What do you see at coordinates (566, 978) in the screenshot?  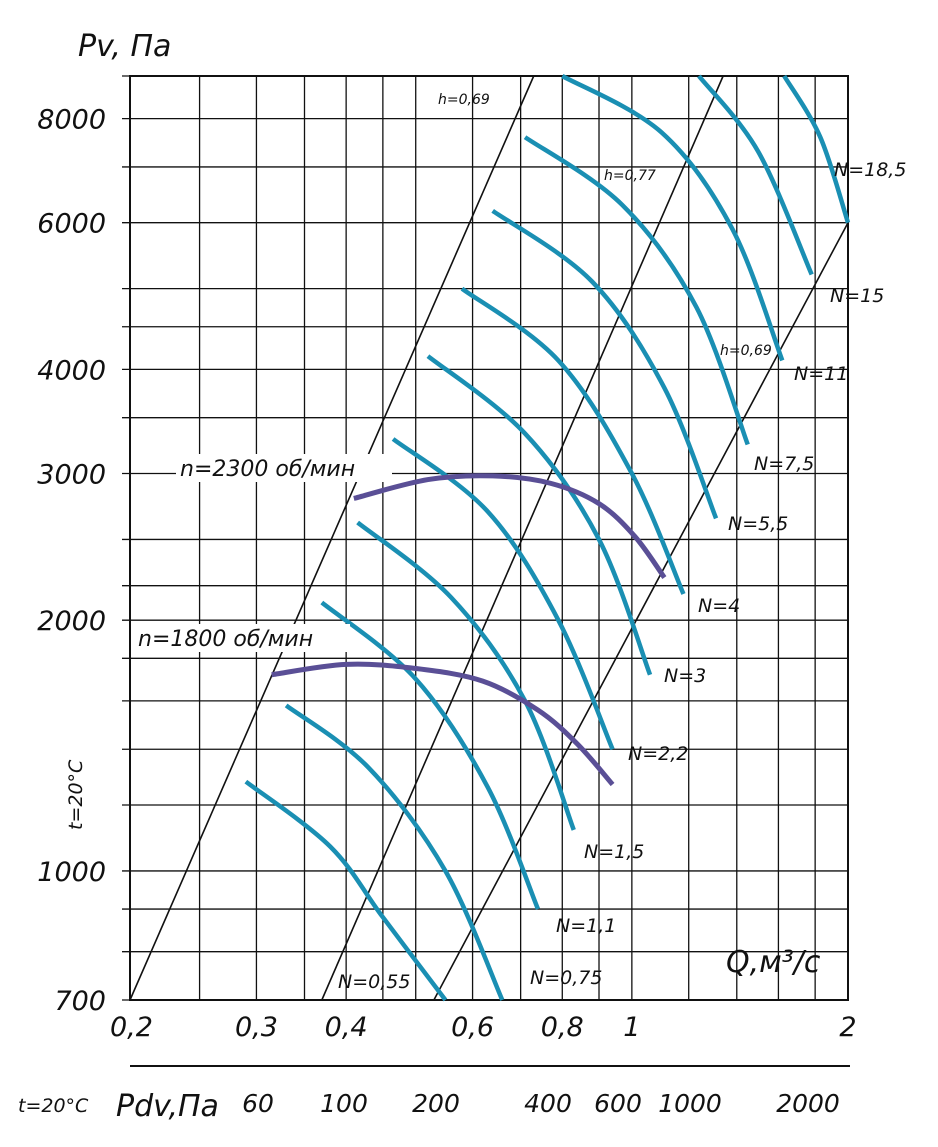 I see `power-curve-label: N=0,75` at bounding box center [566, 978].